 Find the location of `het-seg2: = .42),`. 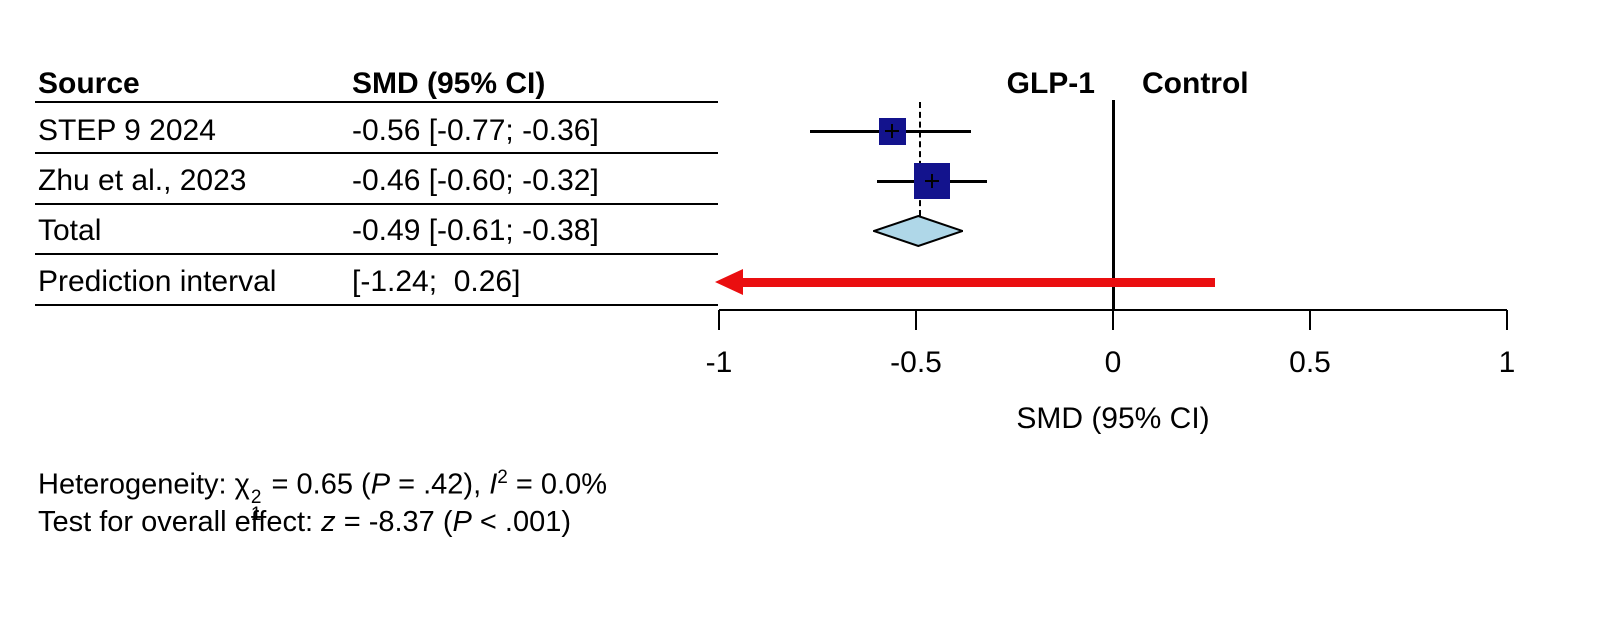

het-seg2: = .42), is located at coordinates (440, 484).